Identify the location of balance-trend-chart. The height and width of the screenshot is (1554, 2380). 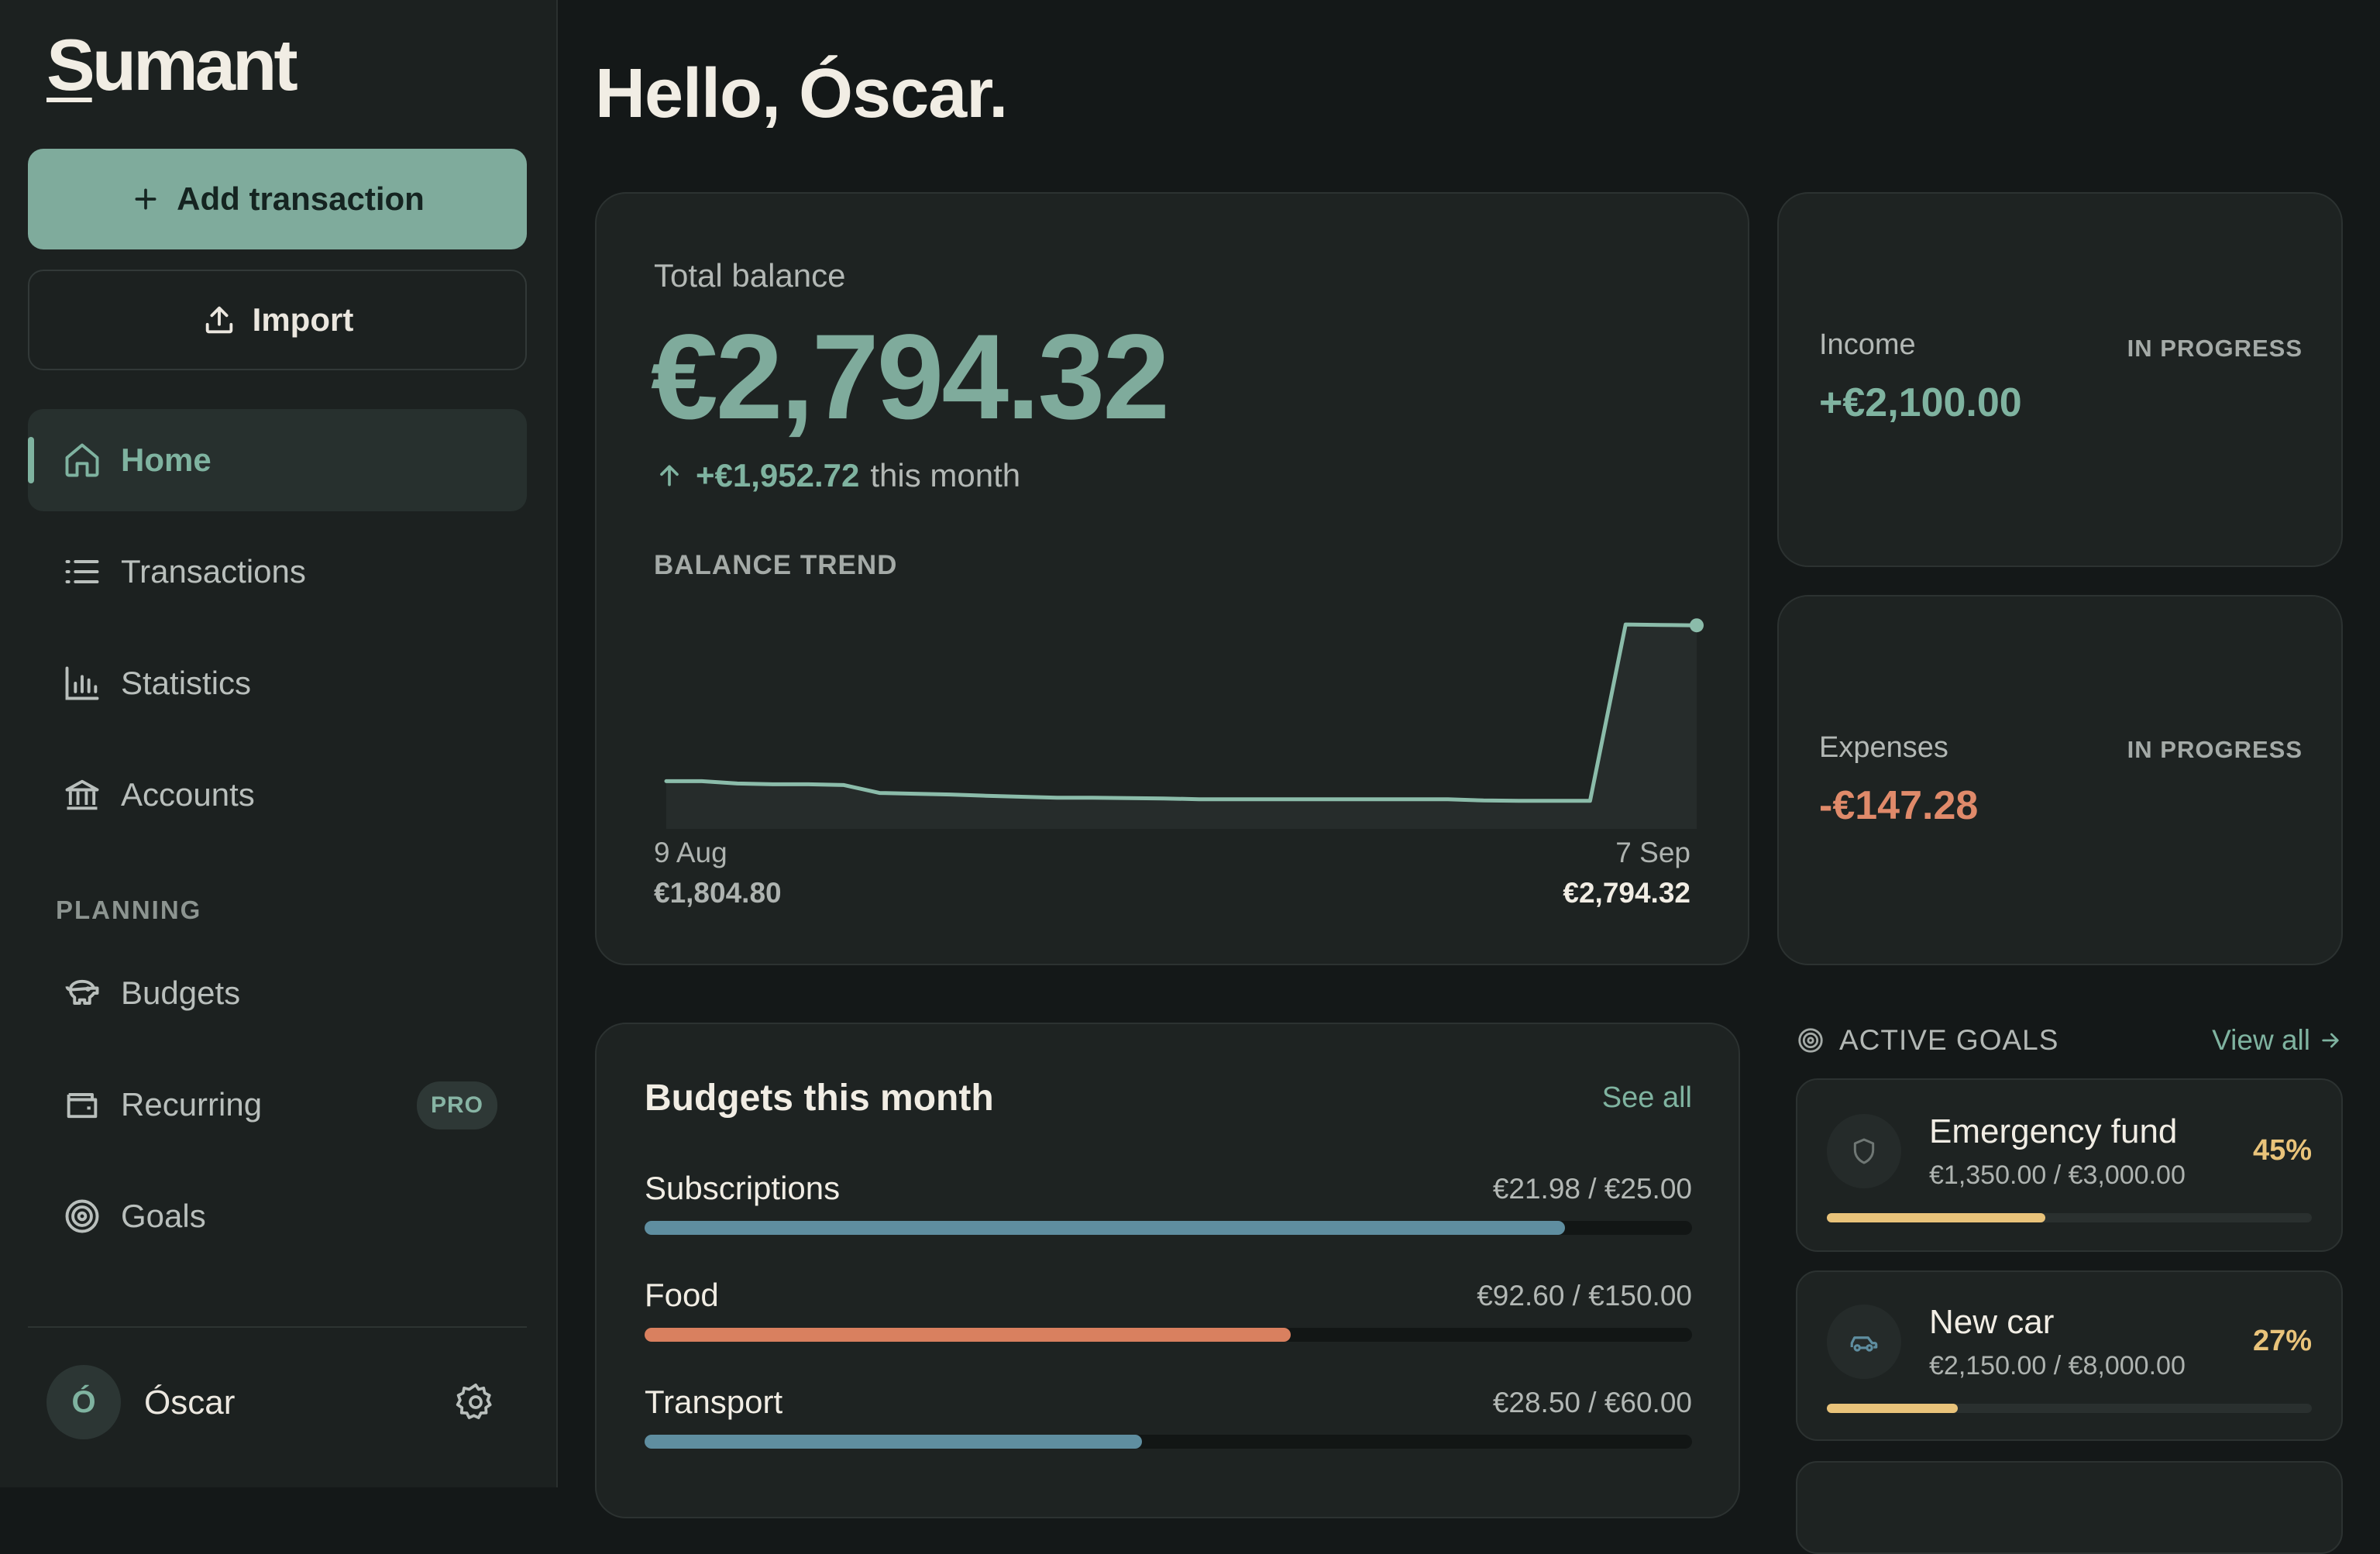
(1184, 723).